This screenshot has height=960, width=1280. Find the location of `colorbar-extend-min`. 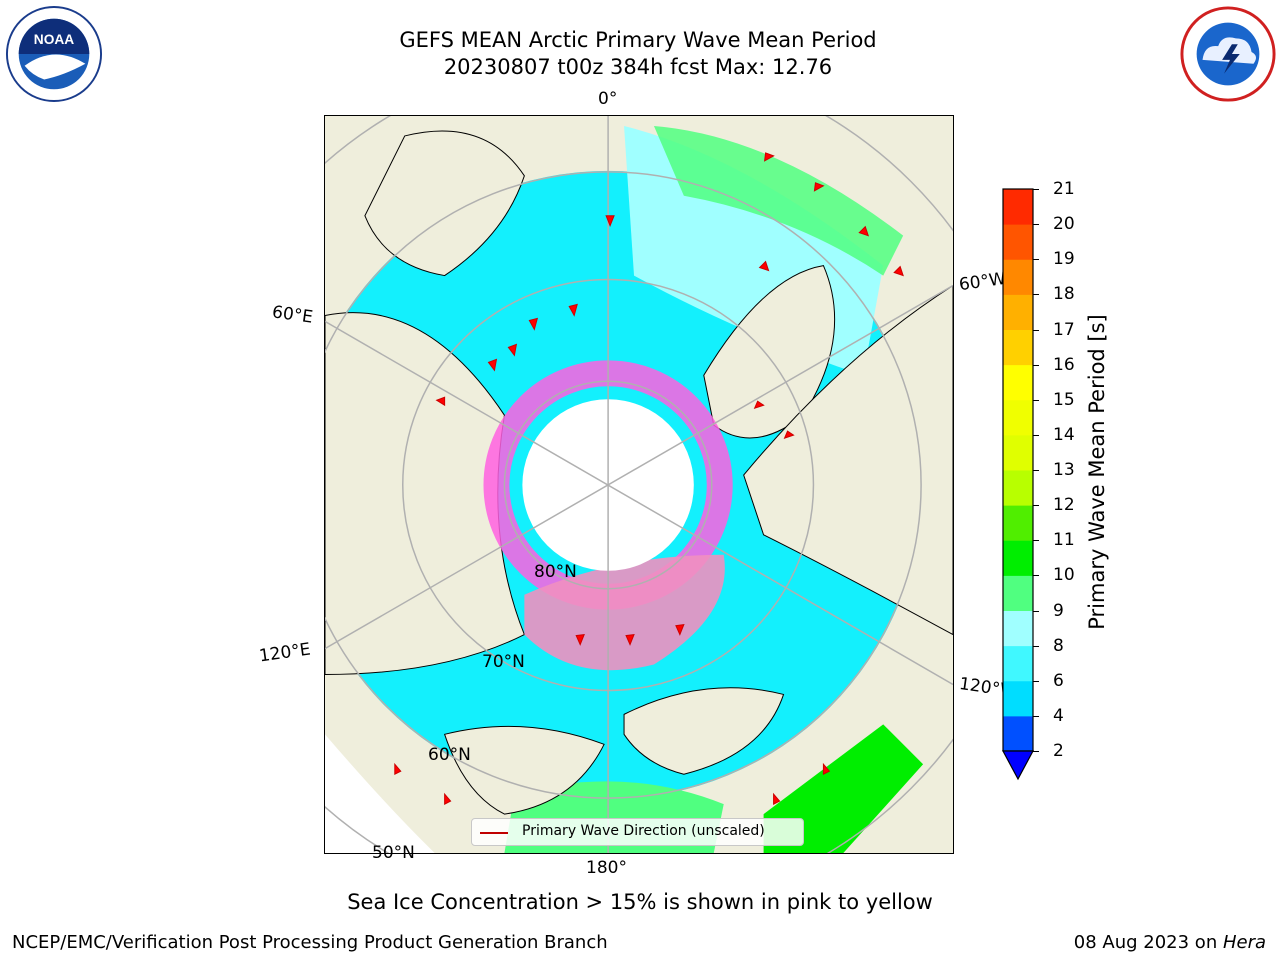

colorbar-extend-min is located at coordinates (1018, 765).